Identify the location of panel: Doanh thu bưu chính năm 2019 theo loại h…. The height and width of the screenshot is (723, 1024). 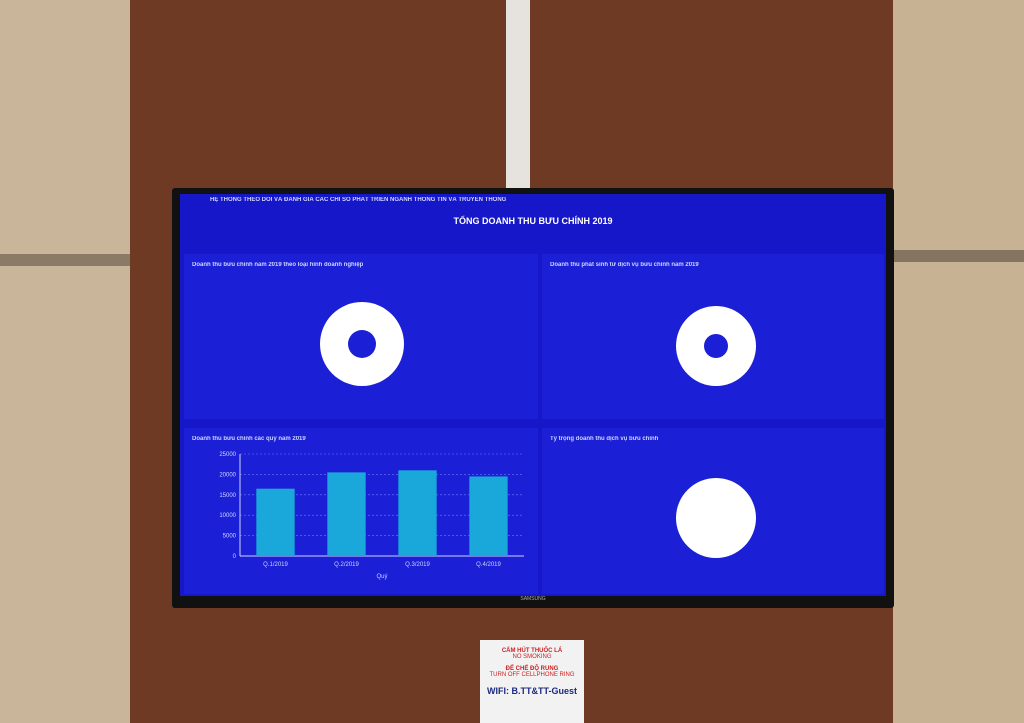
(361, 336).